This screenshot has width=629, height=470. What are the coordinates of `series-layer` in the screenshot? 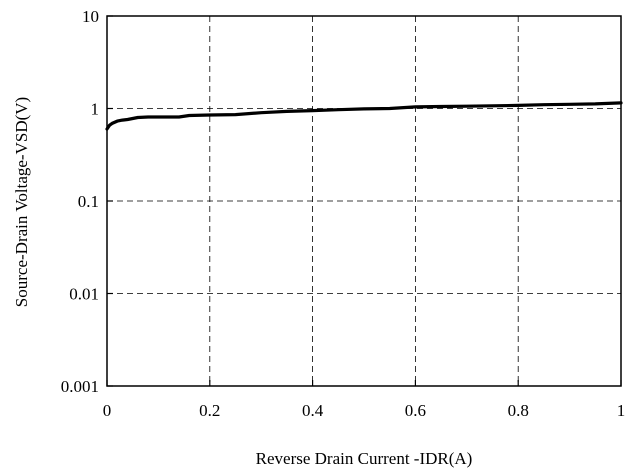 It's located at (364, 116).